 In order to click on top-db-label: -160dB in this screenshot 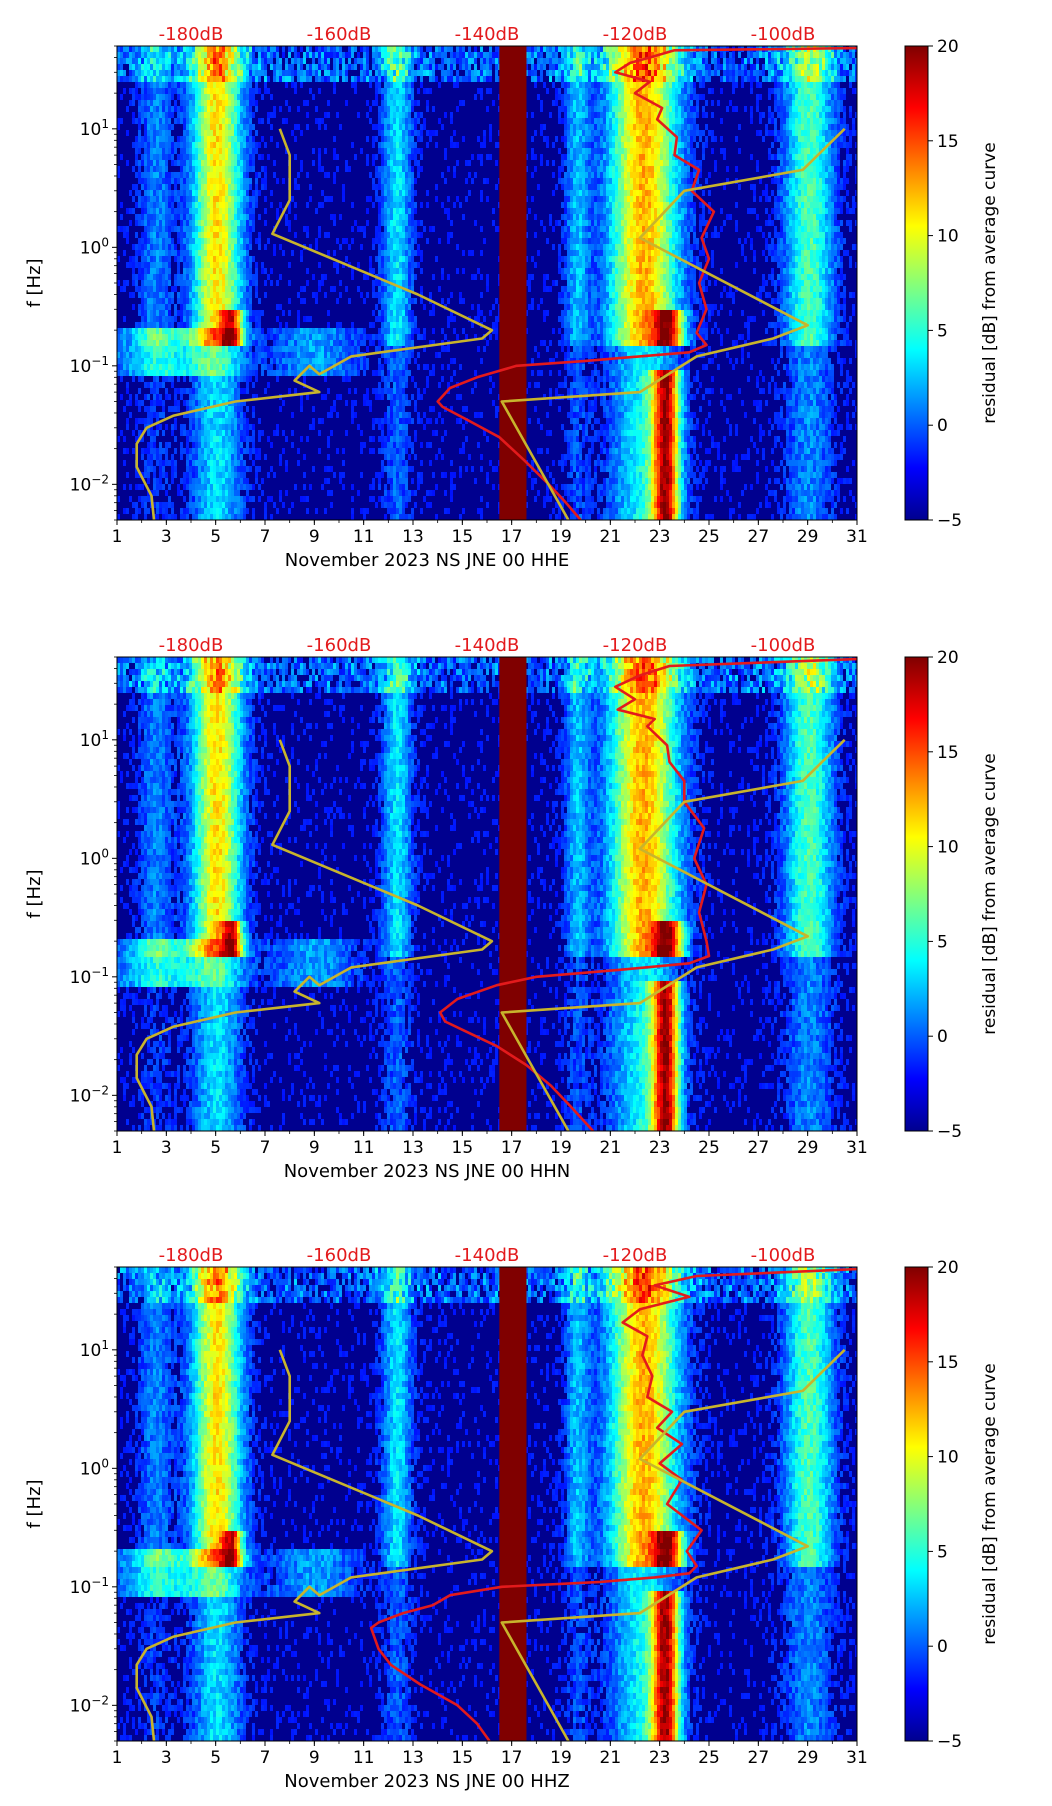, I will do `click(339, 34)`.